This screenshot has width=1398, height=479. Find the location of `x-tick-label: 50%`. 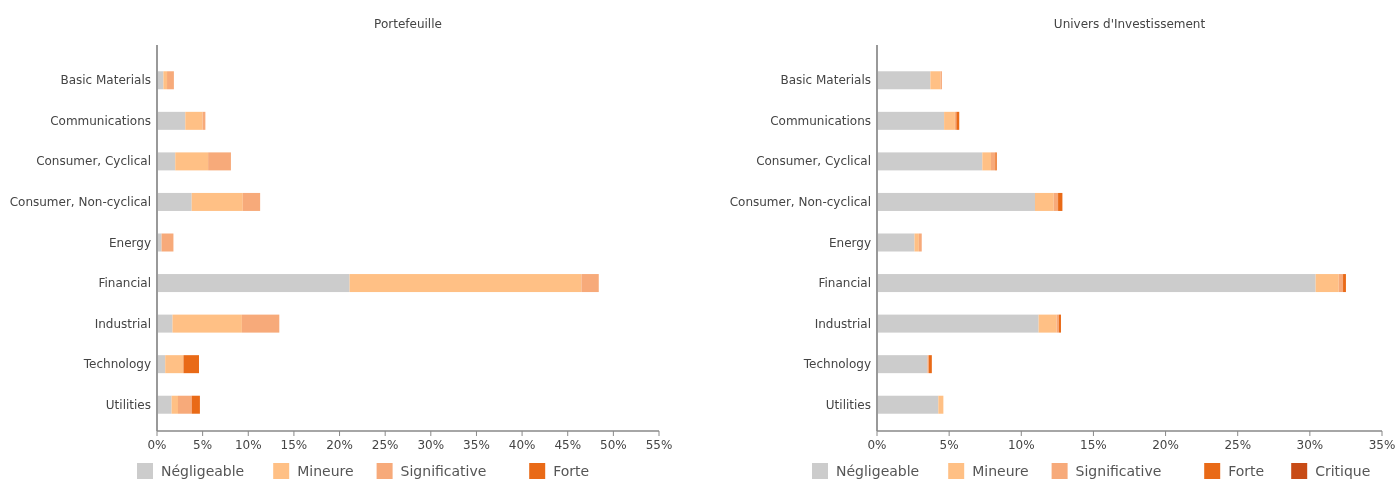

x-tick-label: 50% is located at coordinates (613, 445).